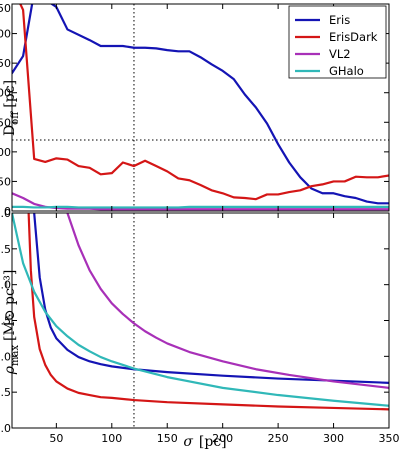 The image size is (400, 452). What do you see at coordinates (5, 356) in the screenshot?
I see `bottom-ytick-label: 1.0` at bounding box center [5, 356].